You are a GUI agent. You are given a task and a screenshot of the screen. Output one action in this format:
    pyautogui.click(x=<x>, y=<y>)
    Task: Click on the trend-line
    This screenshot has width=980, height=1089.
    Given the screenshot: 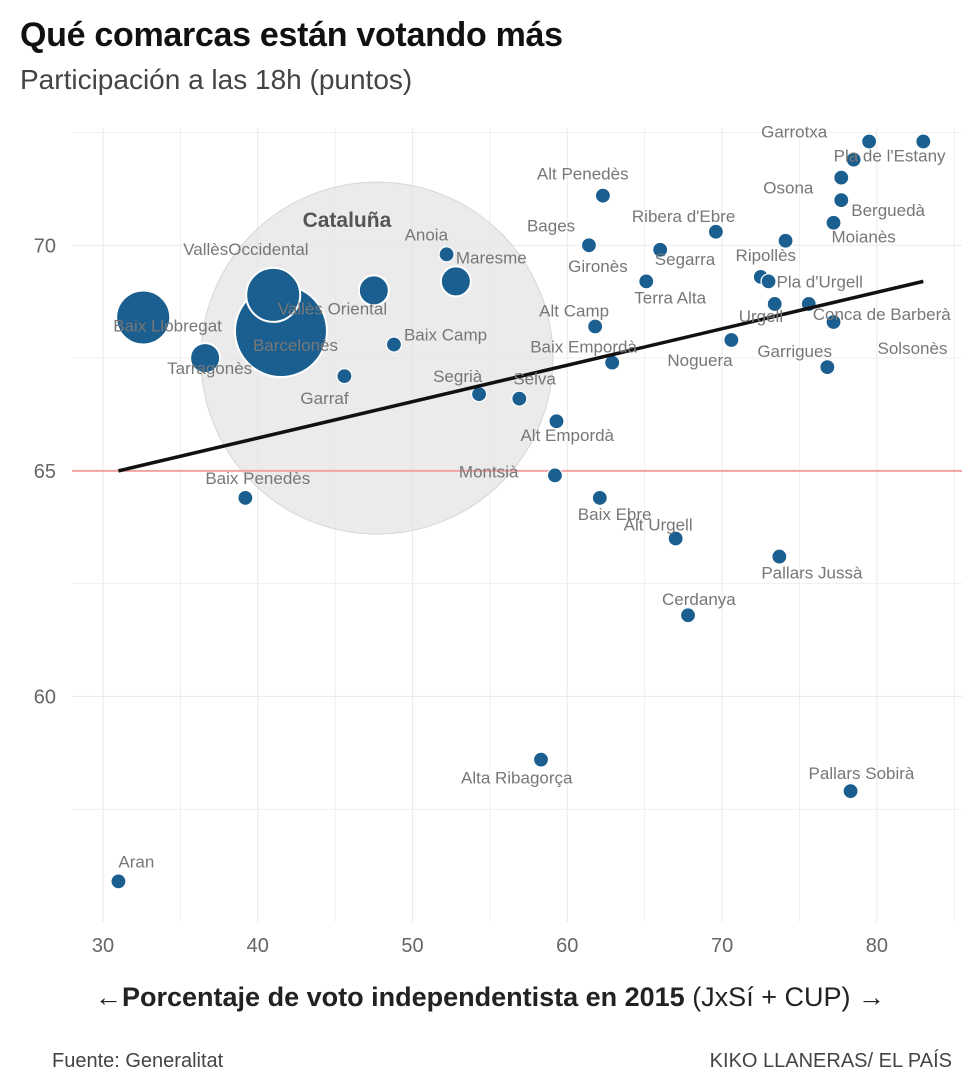 What is the action you would take?
    pyautogui.click(x=521, y=376)
    